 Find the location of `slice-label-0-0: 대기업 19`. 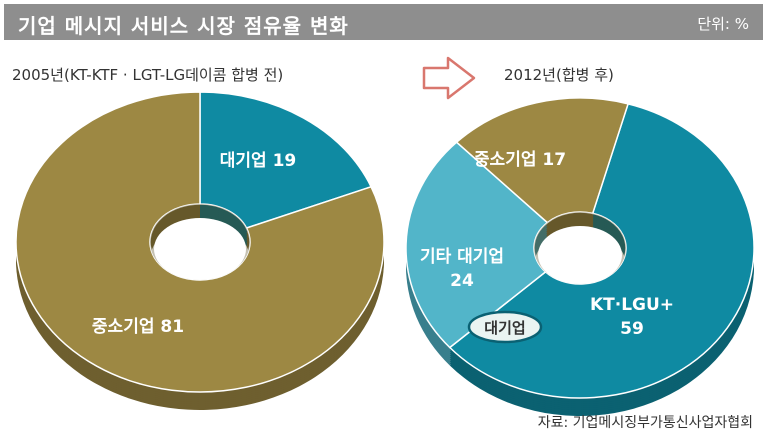

slice-label-0-0: 대기업 19 is located at coordinates (258, 161).